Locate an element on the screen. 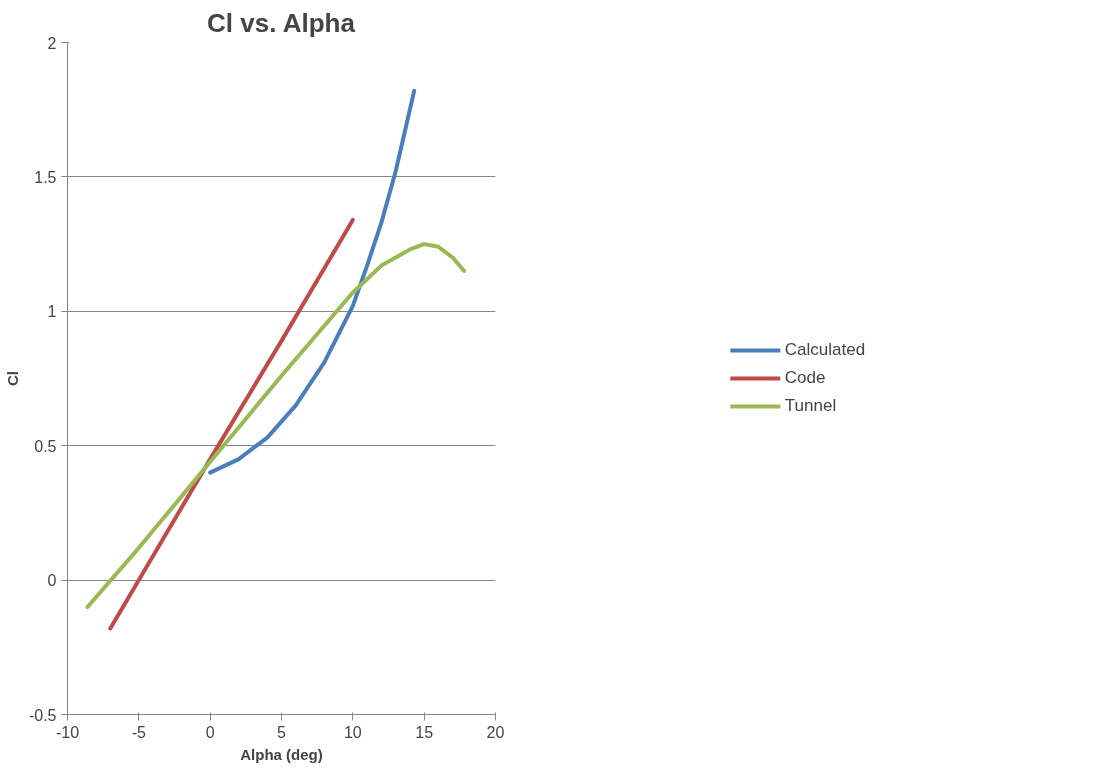  x-tick-label: 15 is located at coordinates (424, 732).